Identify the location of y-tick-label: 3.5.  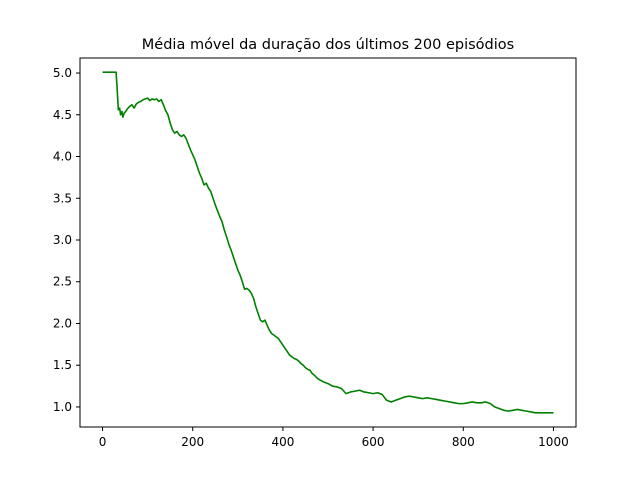
(62, 198).